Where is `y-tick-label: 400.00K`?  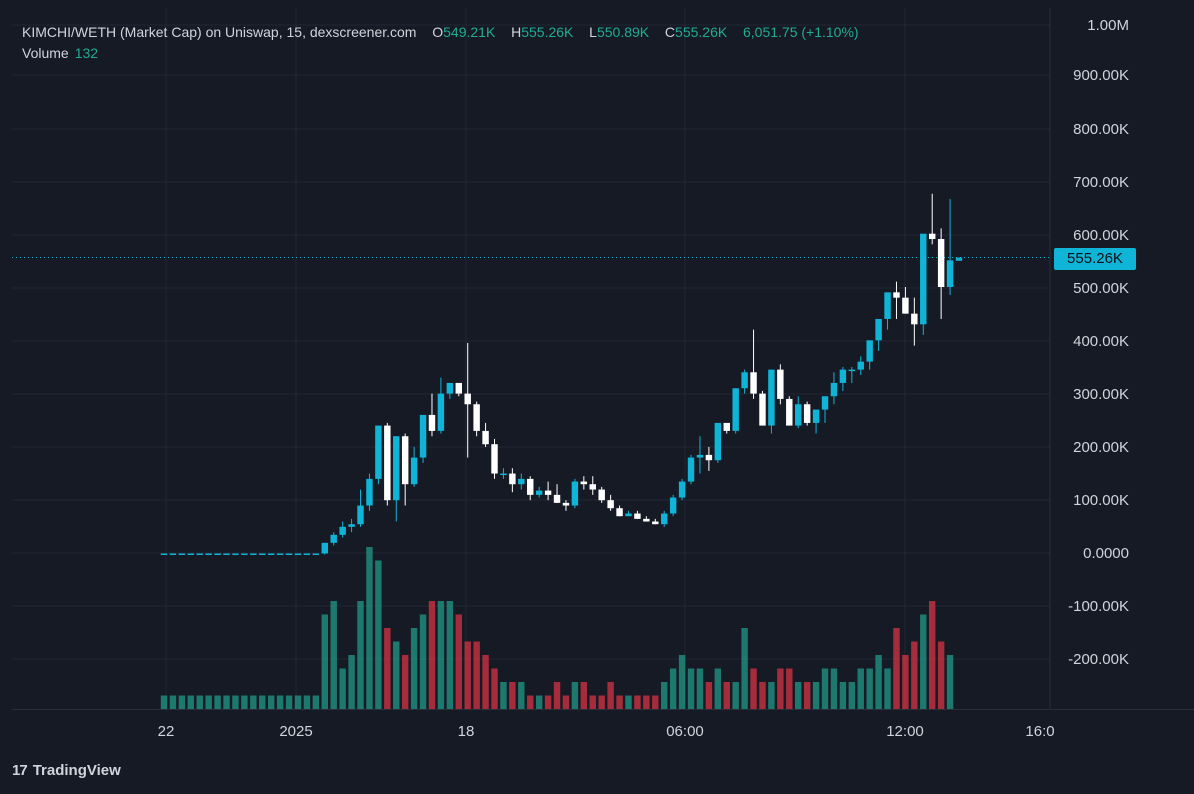
y-tick-label: 400.00K is located at coordinates (1101, 341).